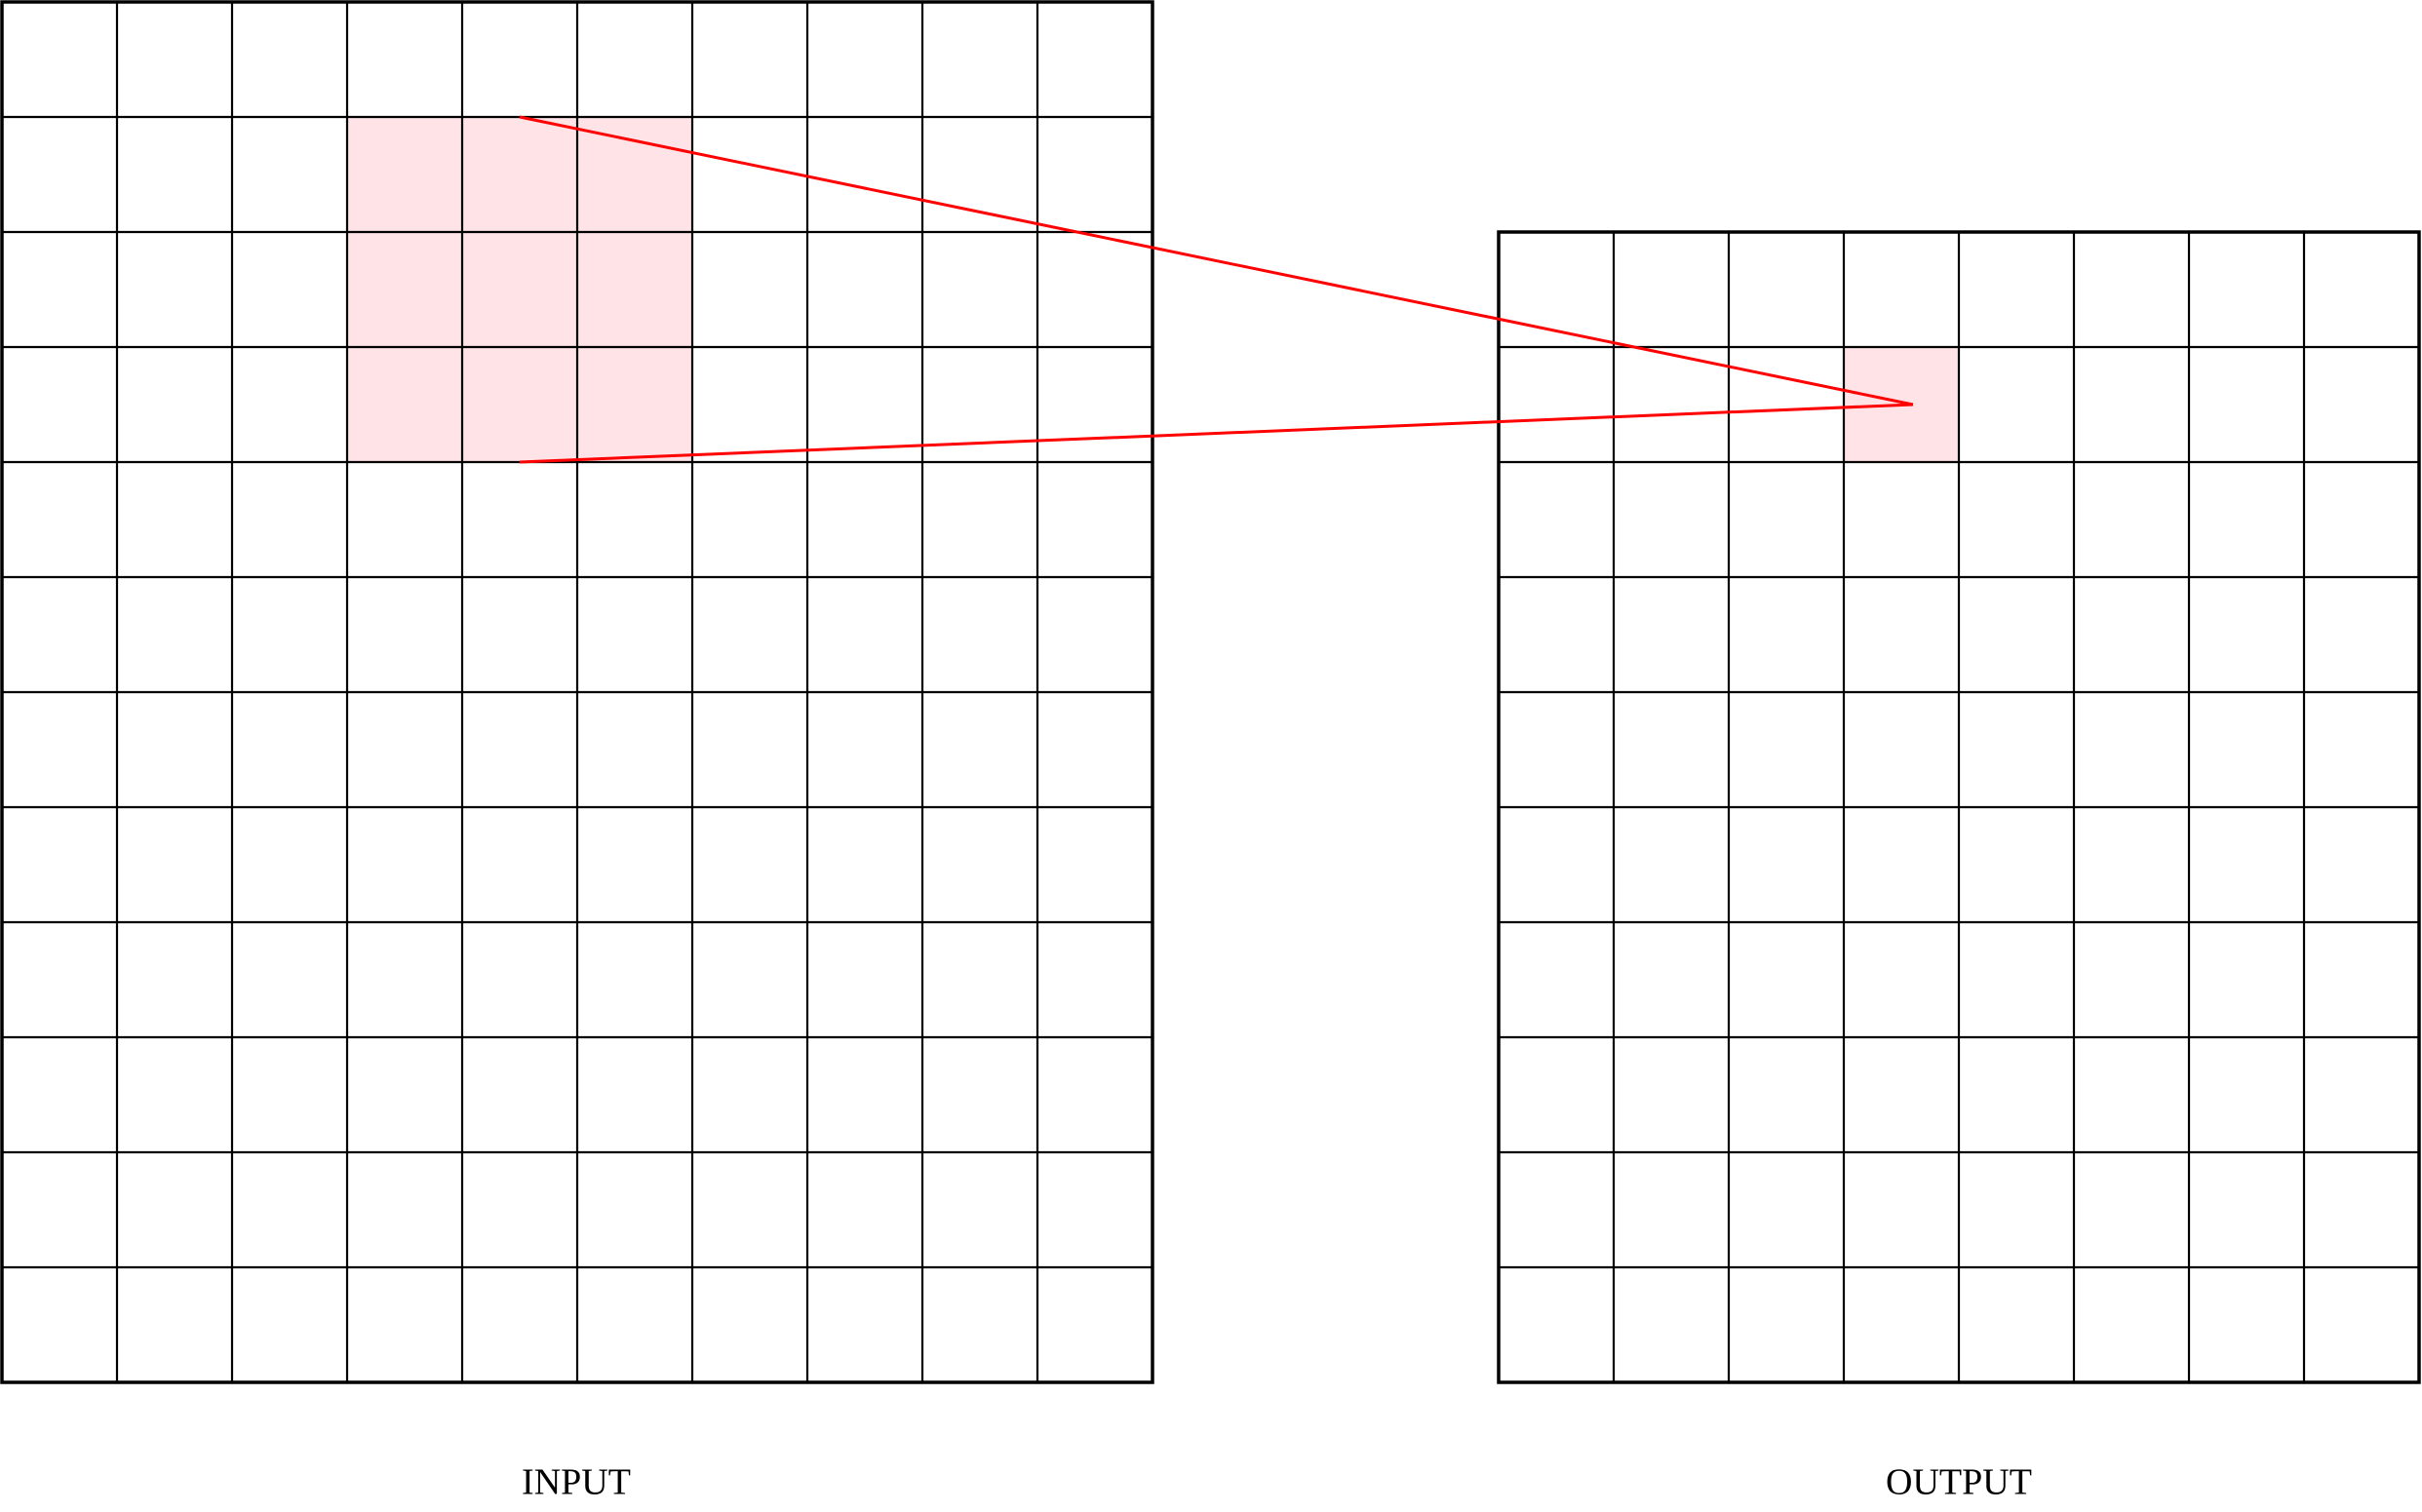 The width and height of the screenshot is (2422, 1512). I want to click on output-label: OUTPUT, so click(1959, 1482).